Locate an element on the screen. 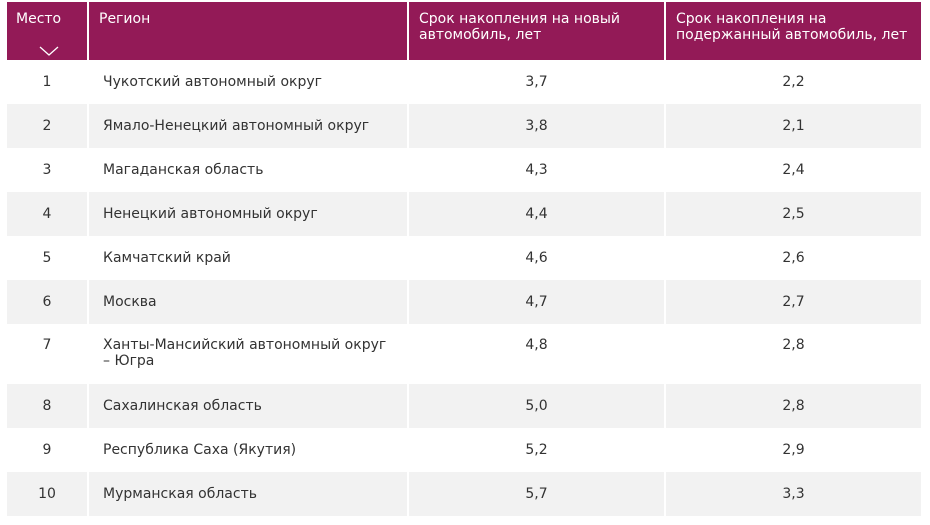  column-header-label: Регион is located at coordinates (125, 19).